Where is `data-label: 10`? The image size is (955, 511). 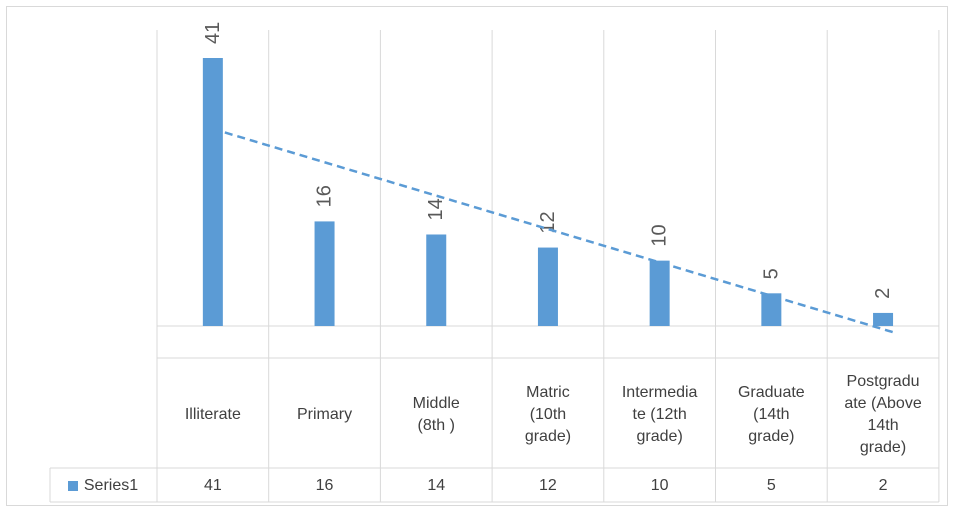 data-label: 10 is located at coordinates (660, 235).